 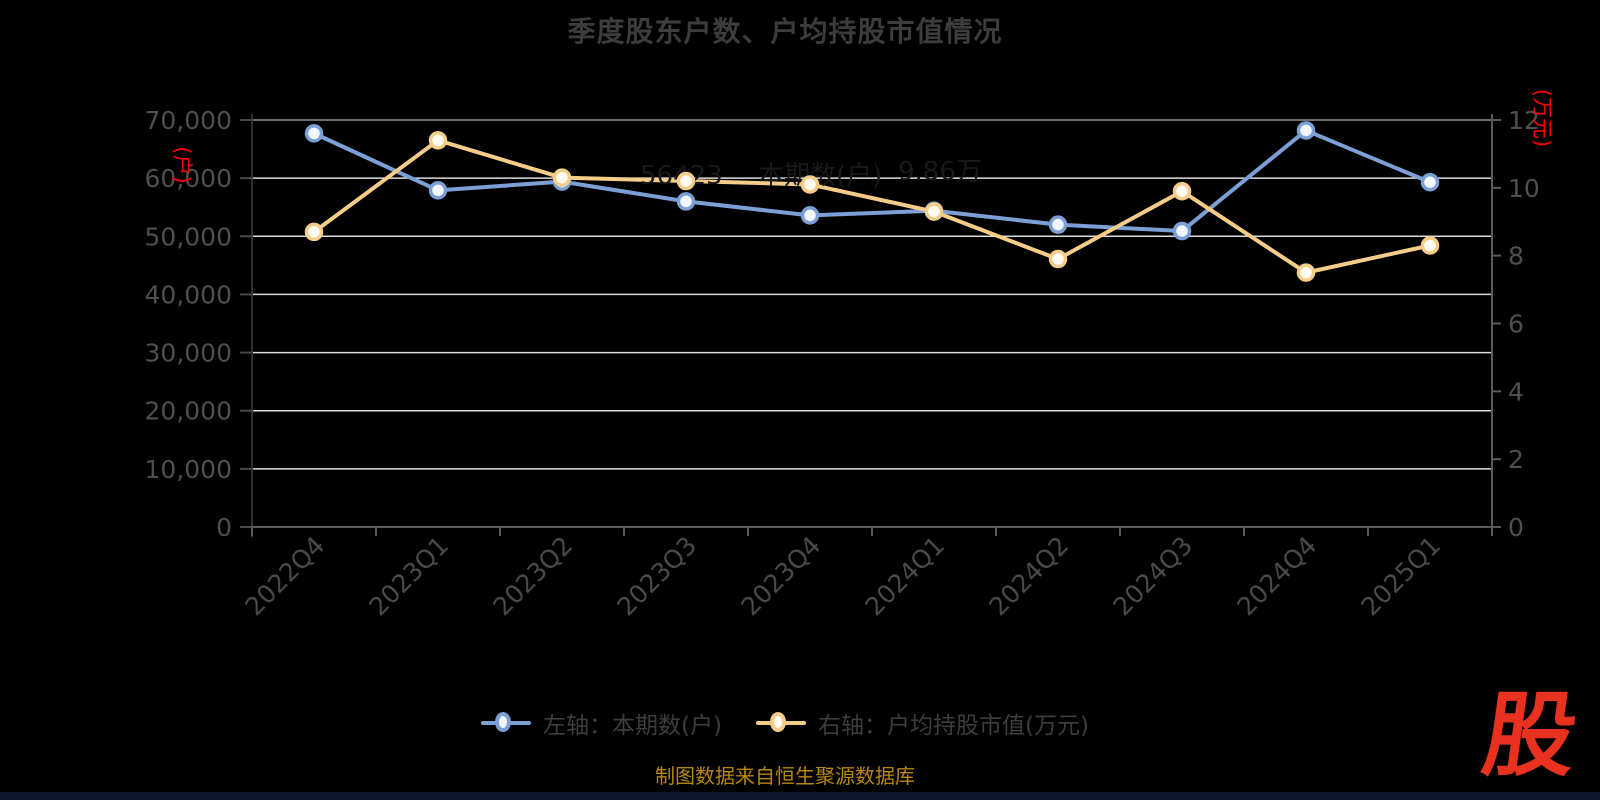 I want to click on left-axis-unit-label: (户), so click(x=182, y=165).